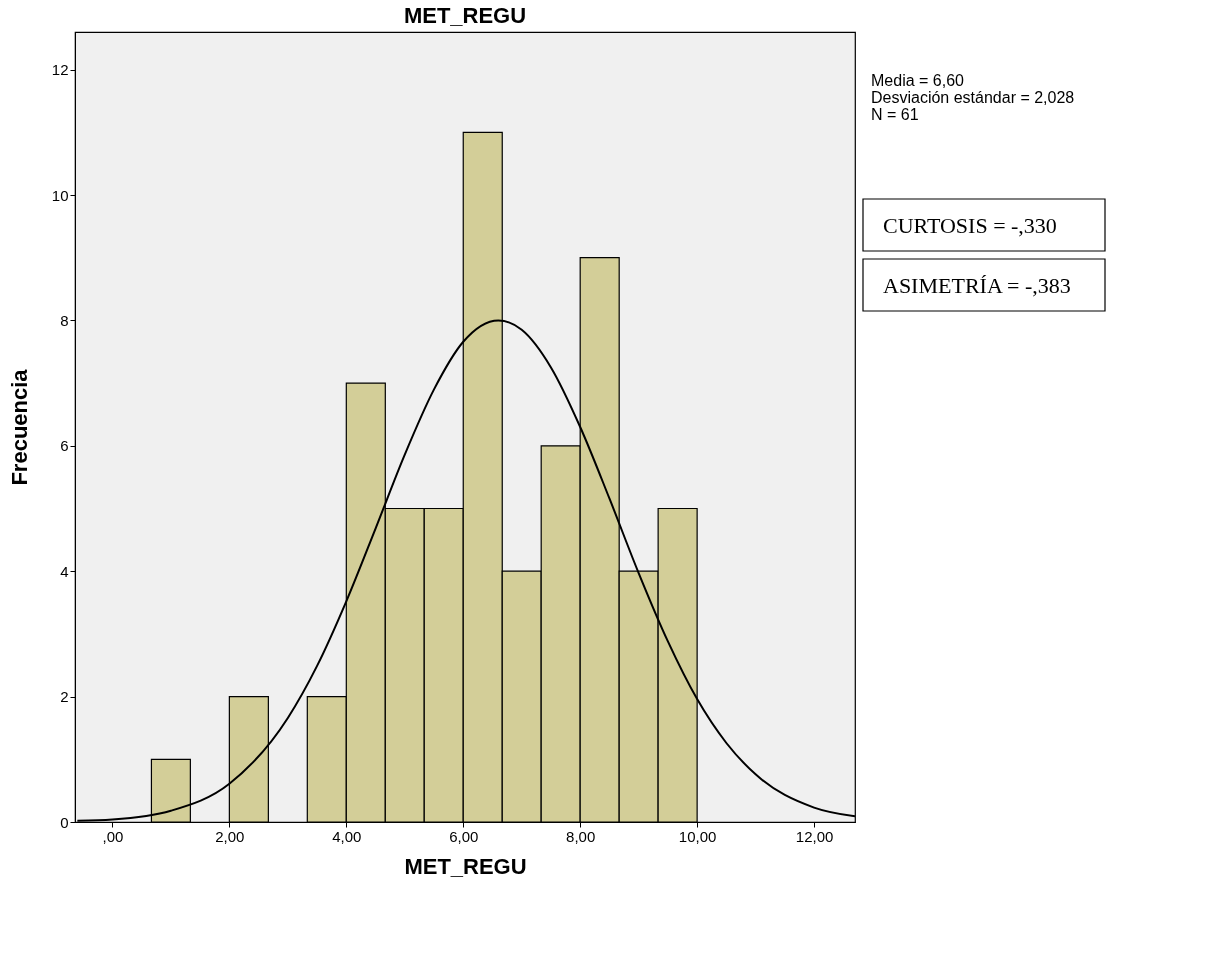  Describe the element at coordinates (347, 836) in the screenshot. I see `x-tick-label: 4,00` at that location.